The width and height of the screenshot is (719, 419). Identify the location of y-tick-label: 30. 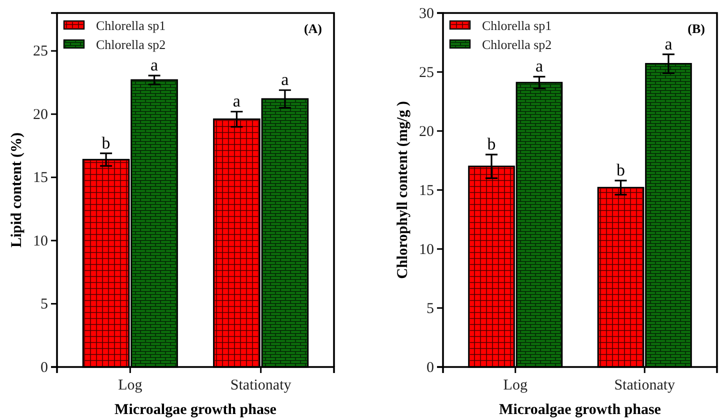
(426, 14).